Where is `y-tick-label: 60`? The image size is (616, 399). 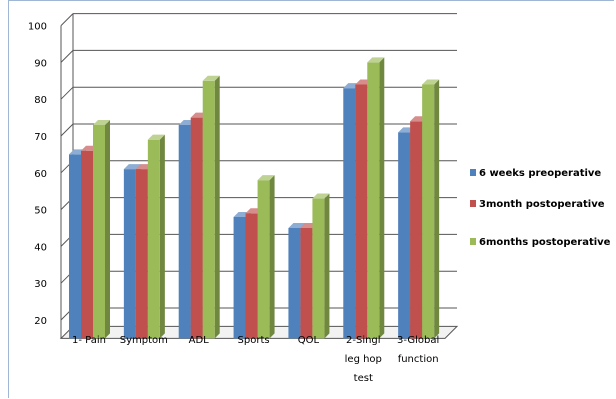 y-tick-label: 60 is located at coordinates (40, 174).